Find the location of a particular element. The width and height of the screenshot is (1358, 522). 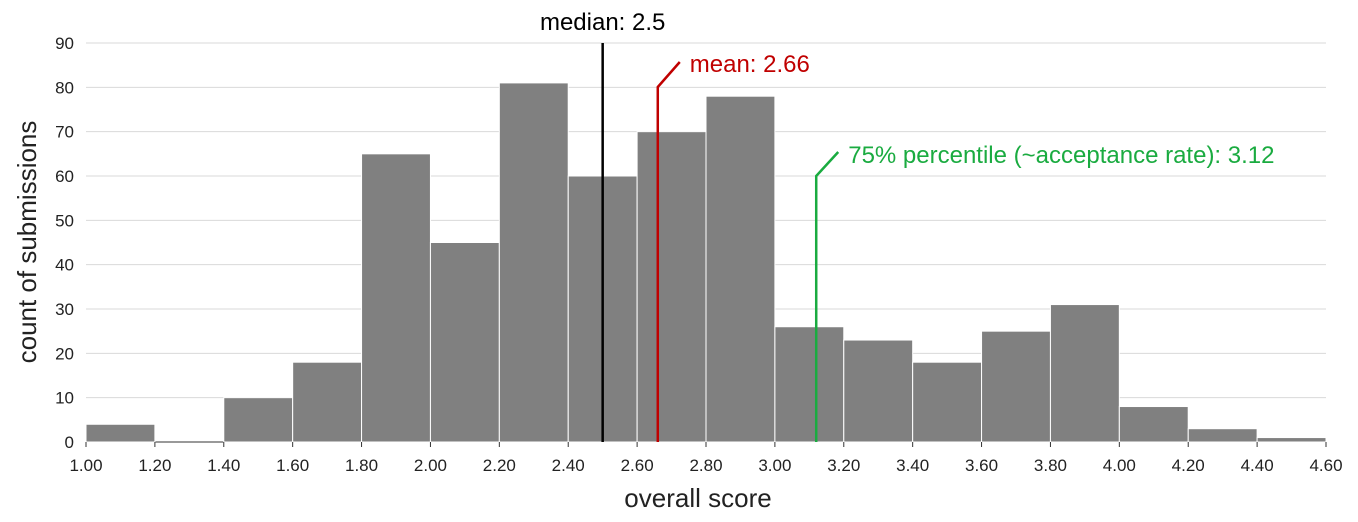

y-tick-label: 60 is located at coordinates (64, 176).